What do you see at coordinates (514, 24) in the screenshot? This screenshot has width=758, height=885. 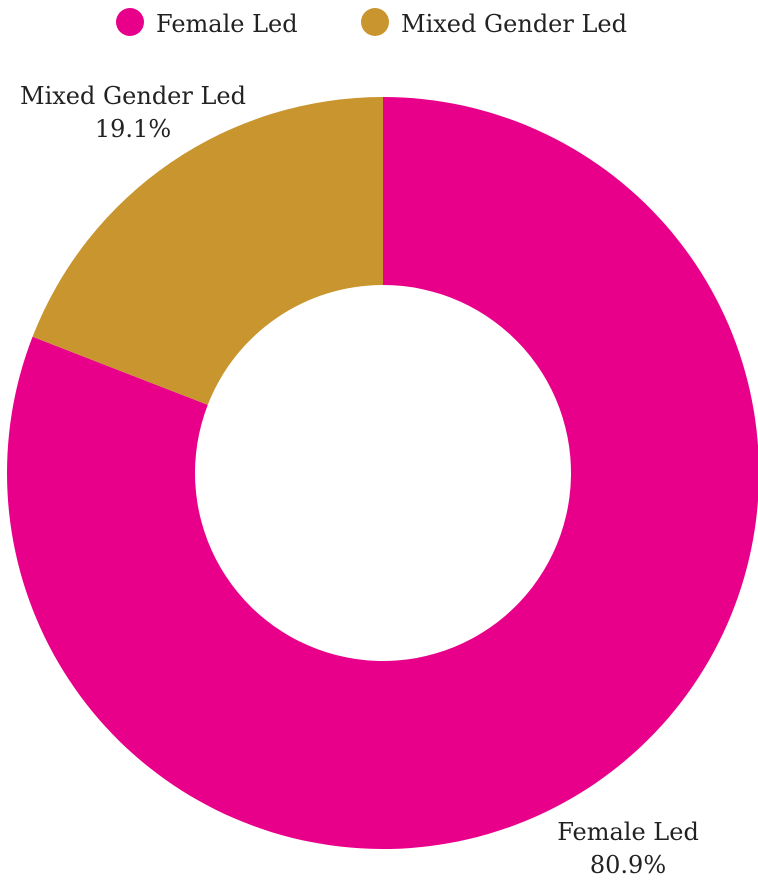 I see `legend-label-mixed-gender-led: Mixed Gender Led` at bounding box center [514, 24].